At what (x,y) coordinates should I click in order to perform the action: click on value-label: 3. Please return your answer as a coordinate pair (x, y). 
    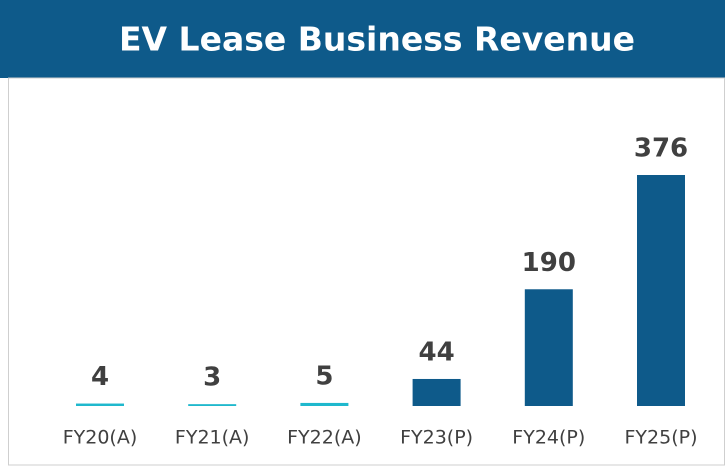
    Looking at the image, I should click on (212, 378).